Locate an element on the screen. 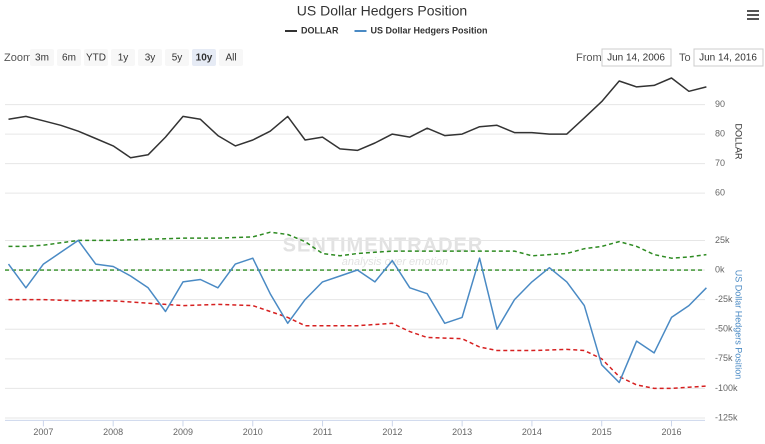 Image resolution: width=765 pixels, height=444 pixels. x-tick-label: 2011 is located at coordinates (322, 432).